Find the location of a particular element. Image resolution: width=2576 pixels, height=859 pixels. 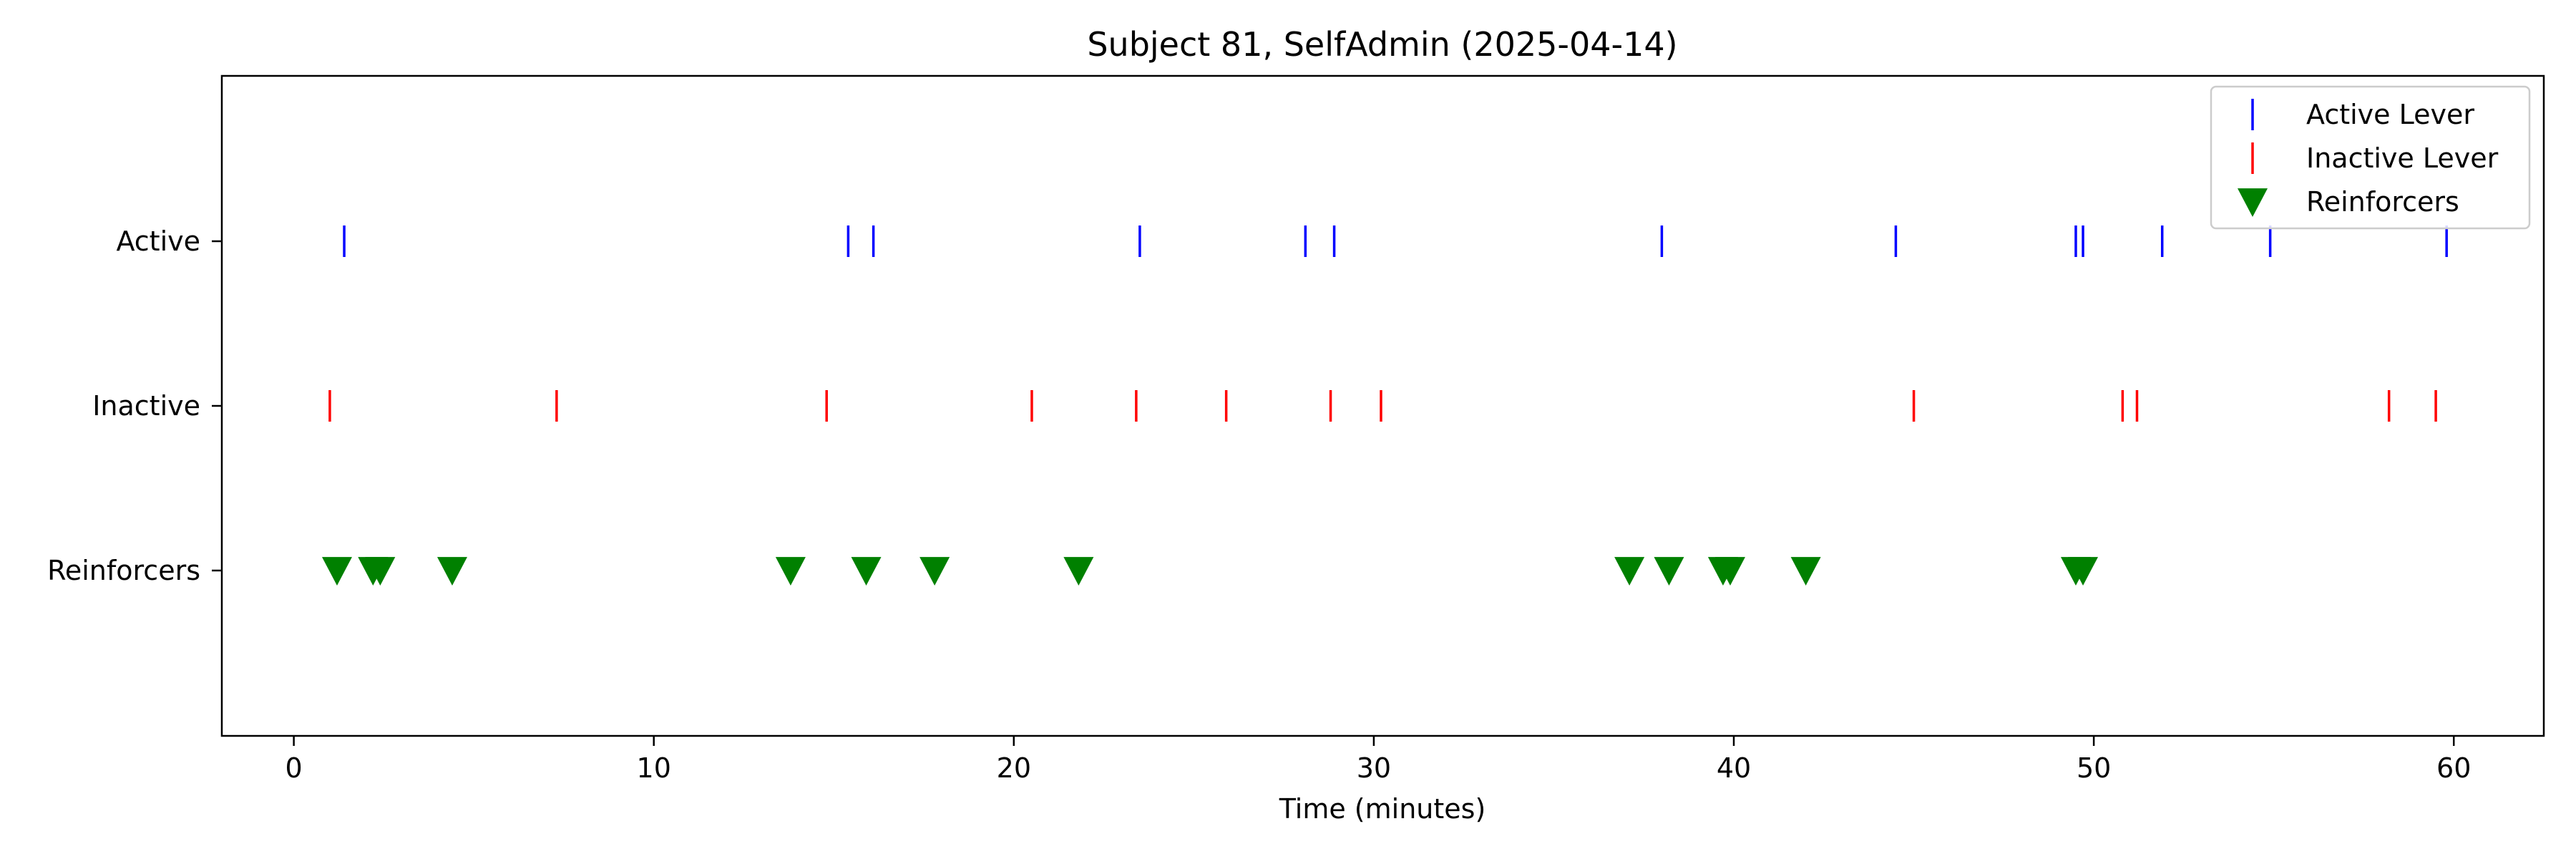

x-tick-label: 40 is located at coordinates (1734, 768).